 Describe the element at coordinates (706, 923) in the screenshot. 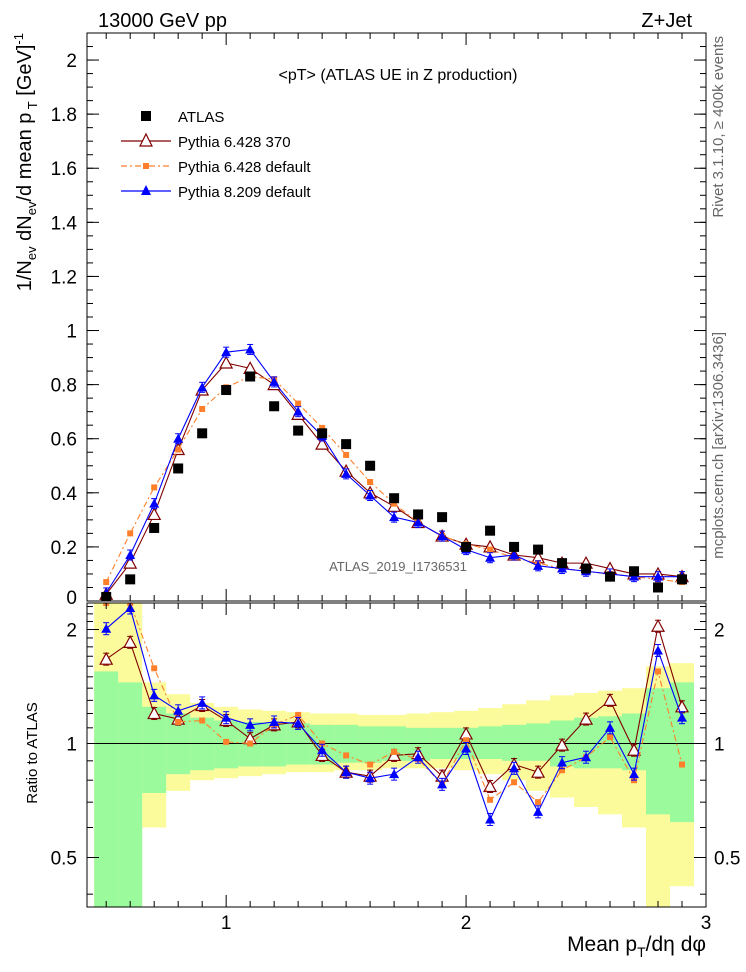

I see `x-tick-label: 3` at that location.